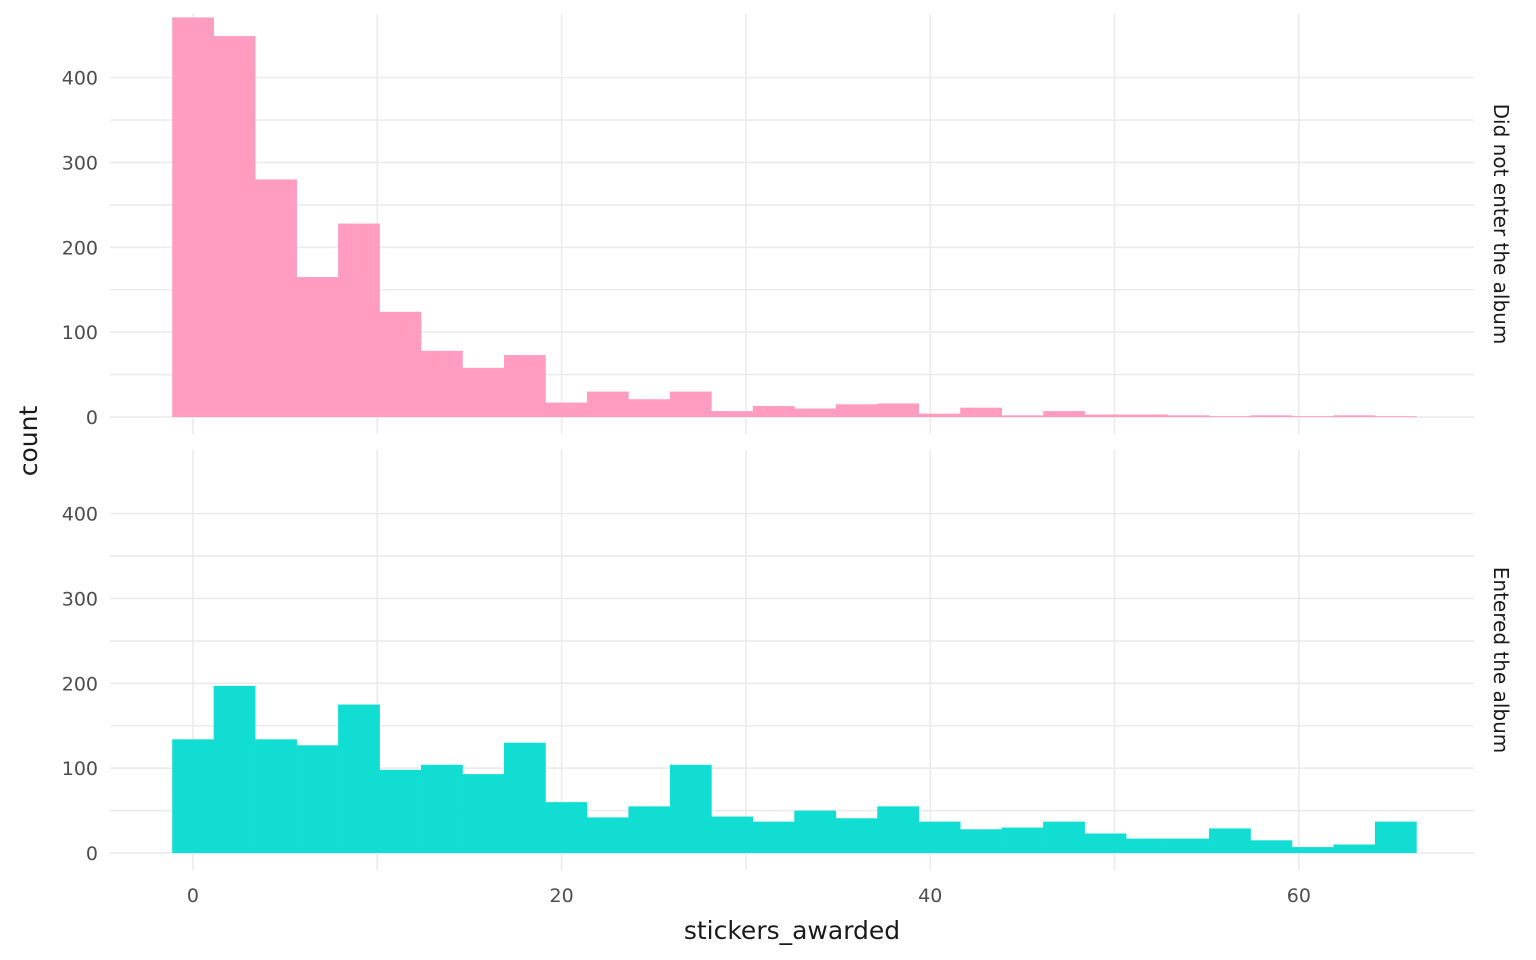 The width and height of the screenshot is (1536, 960). What do you see at coordinates (1501, 224) in the screenshot?
I see `facet-strip-label: Did not enter the album` at bounding box center [1501, 224].